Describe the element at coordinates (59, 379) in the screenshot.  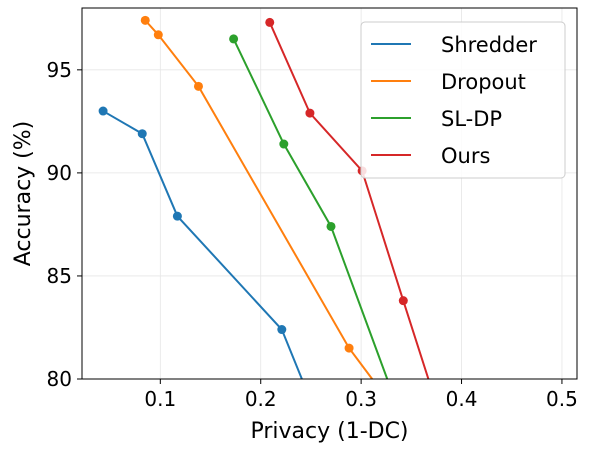
I see `y-tick-label: 80` at that location.